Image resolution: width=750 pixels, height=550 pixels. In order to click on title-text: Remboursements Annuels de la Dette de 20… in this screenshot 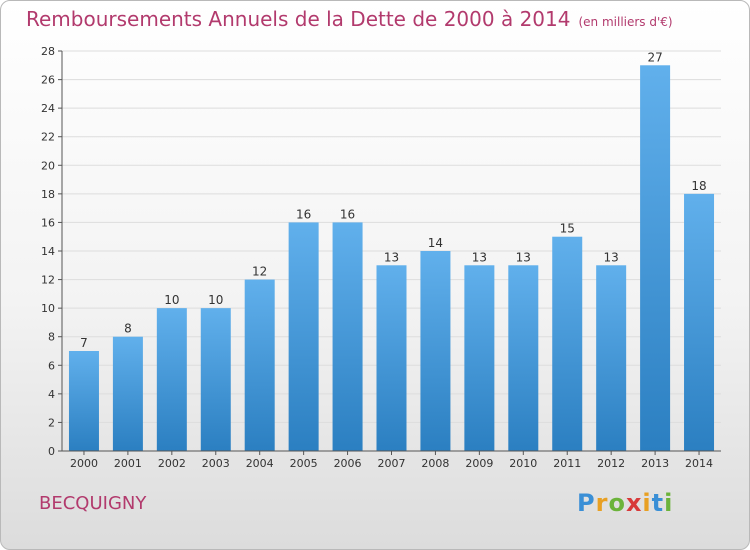, I will do `click(298, 19)`.